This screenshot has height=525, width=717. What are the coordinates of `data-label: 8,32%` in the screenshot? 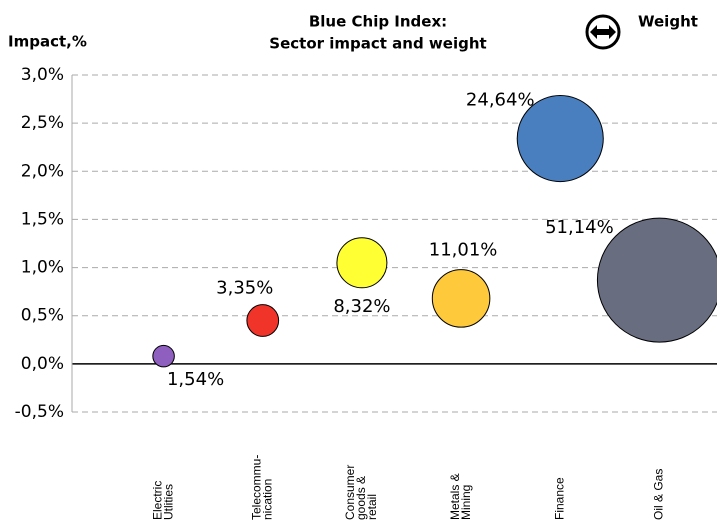 It's located at (361, 306).